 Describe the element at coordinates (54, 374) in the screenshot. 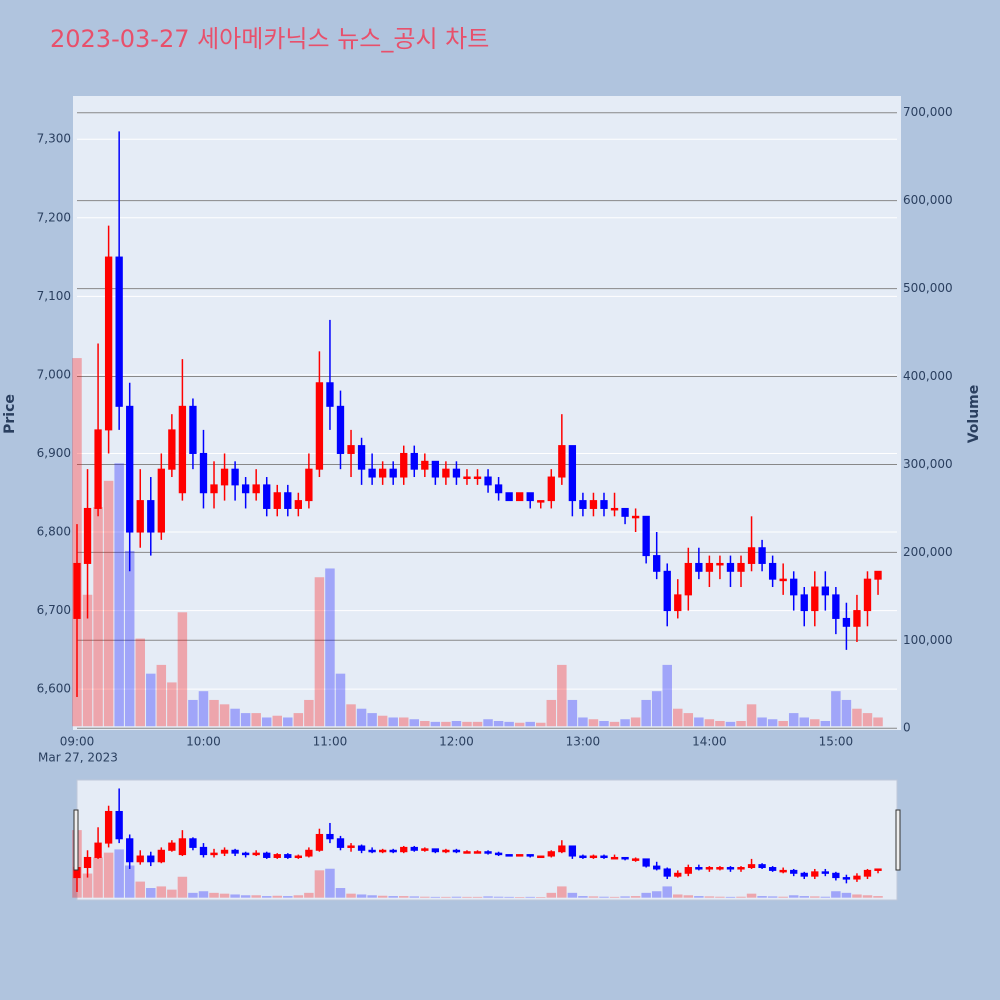

I see `y-tick-label: 7,000` at that location.